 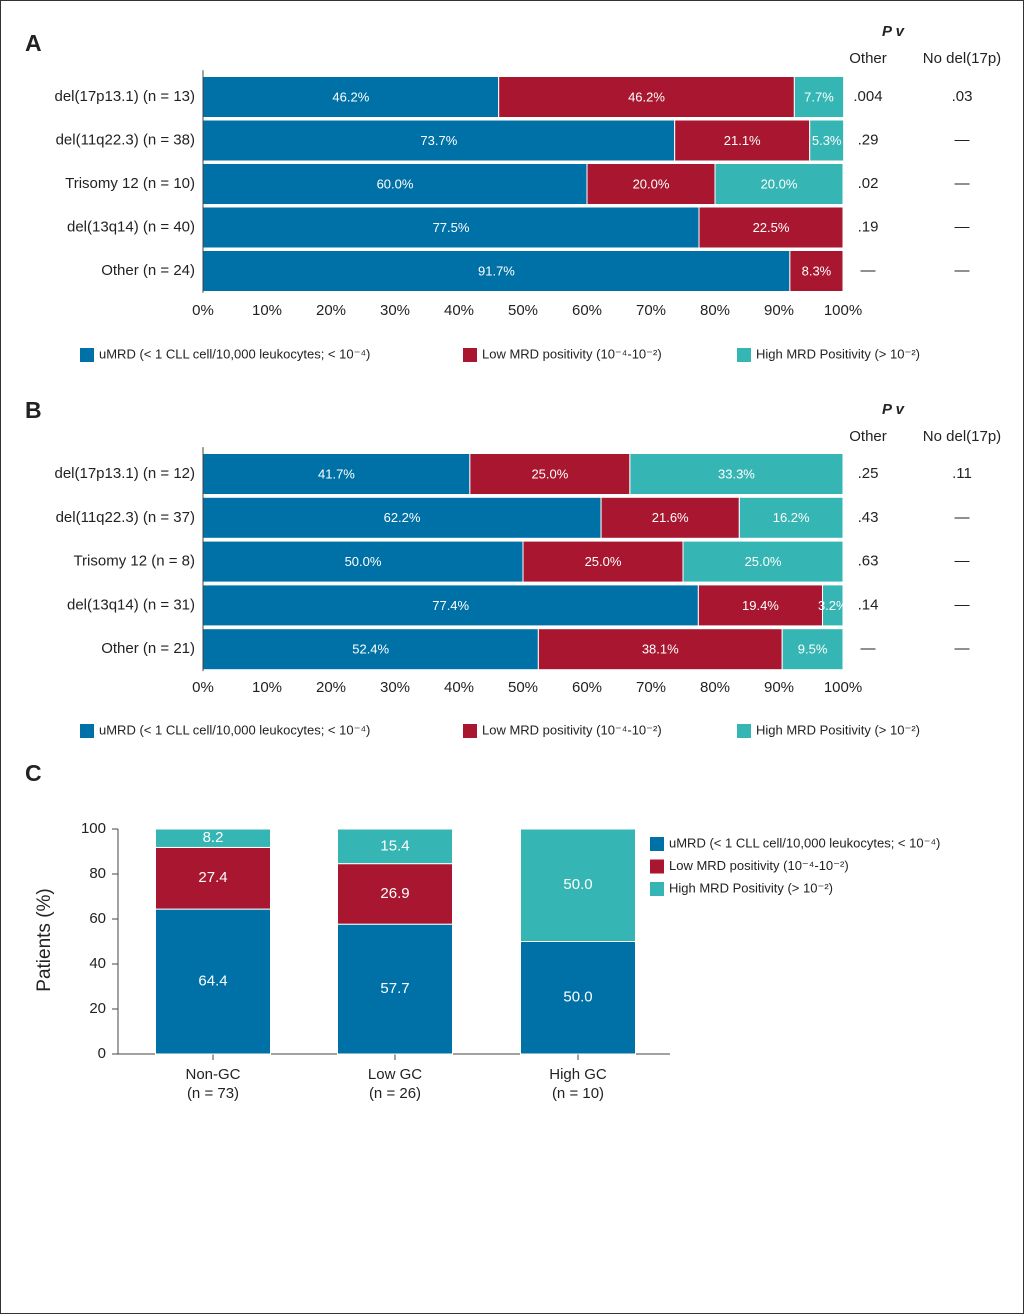 I want to click on p-value: .02, so click(x=868, y=183).